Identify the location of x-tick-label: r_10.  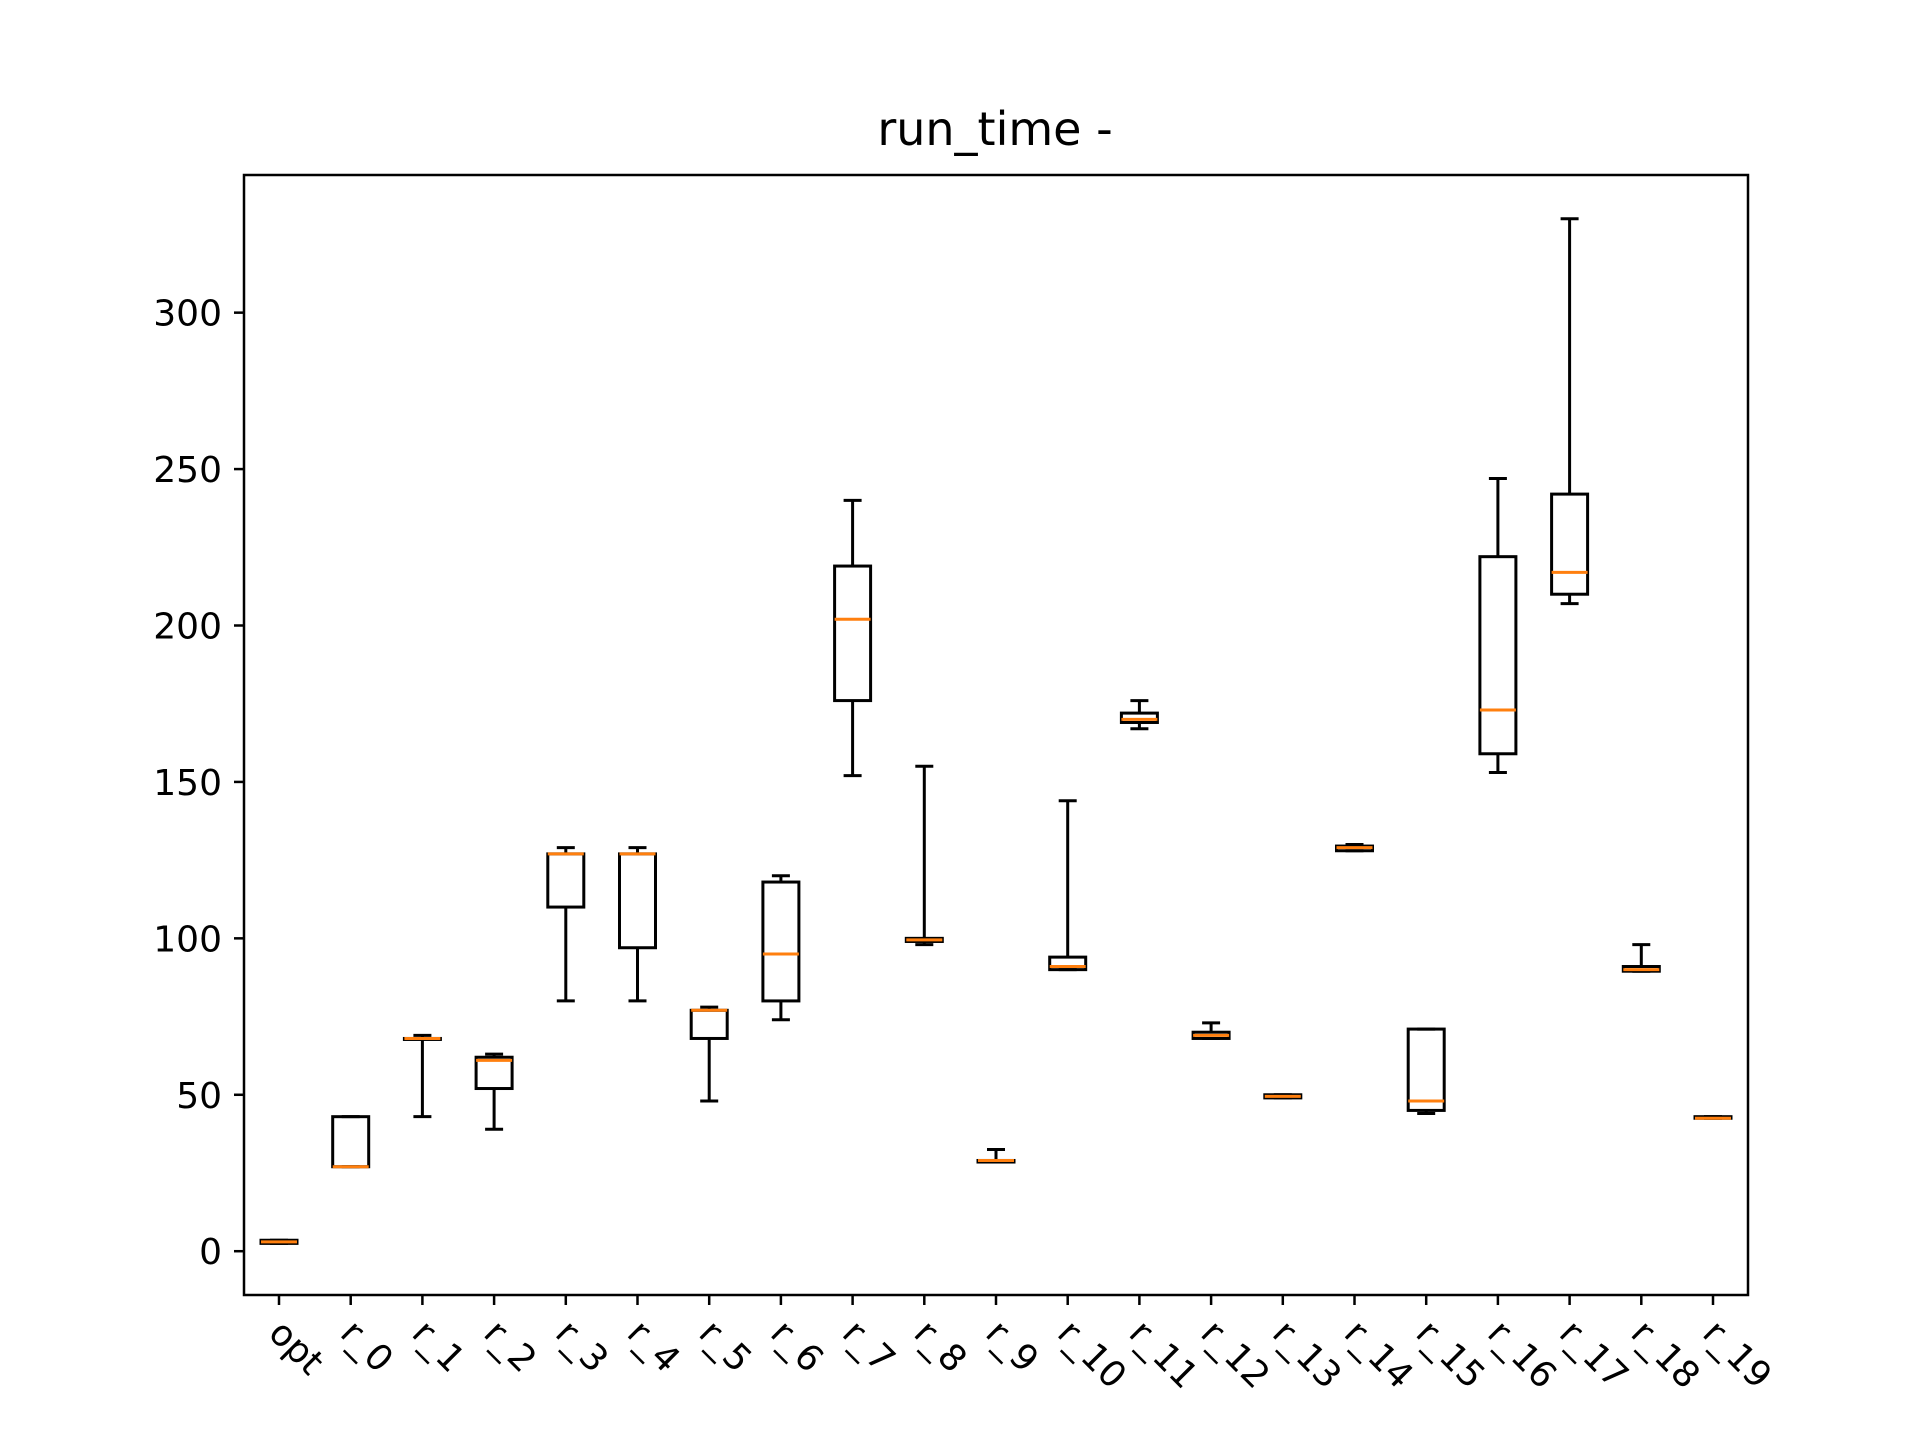
(1091, 1354).